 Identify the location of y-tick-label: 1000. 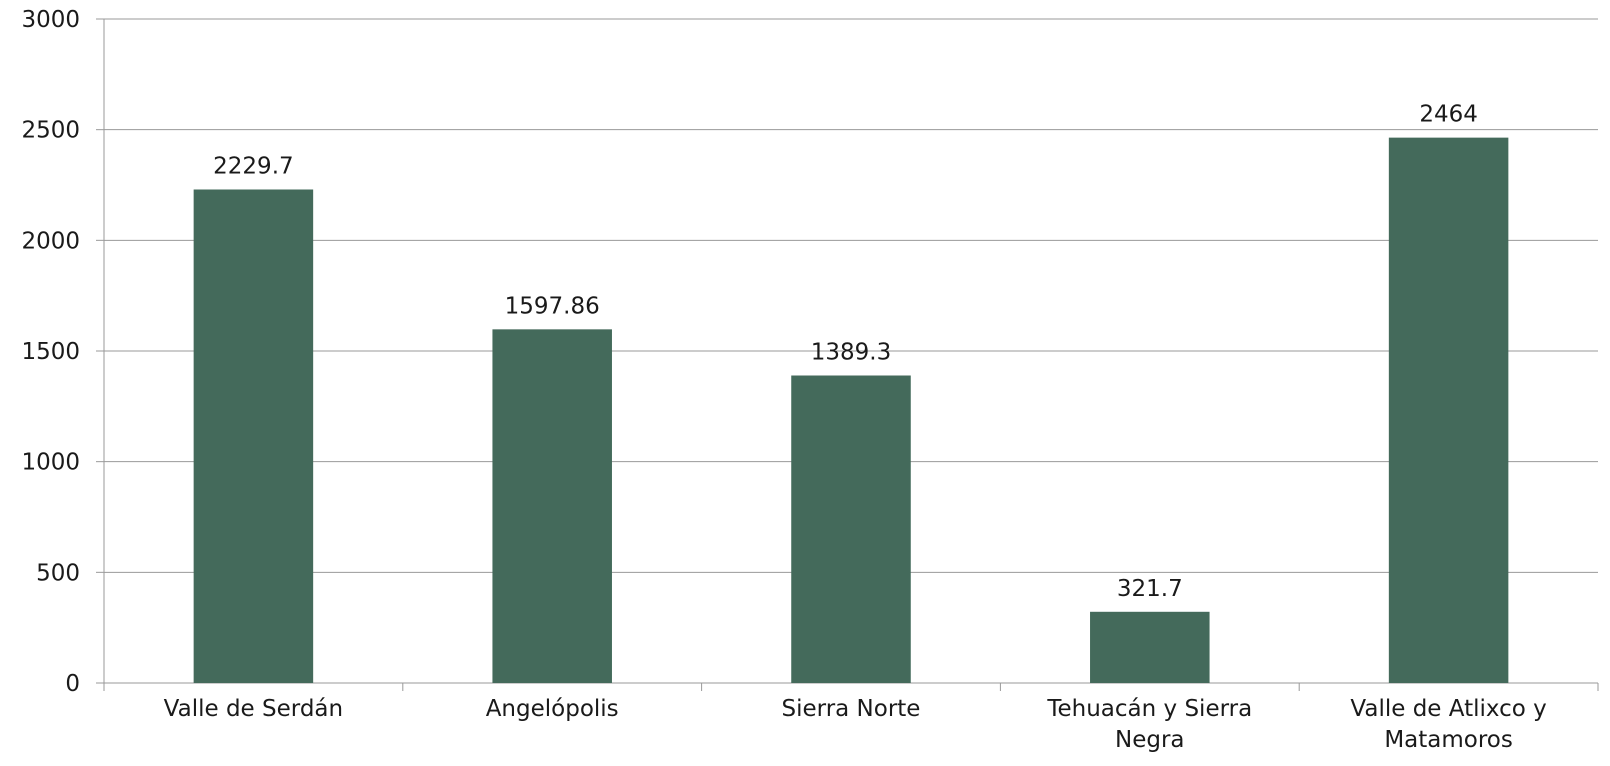
(50, 463).